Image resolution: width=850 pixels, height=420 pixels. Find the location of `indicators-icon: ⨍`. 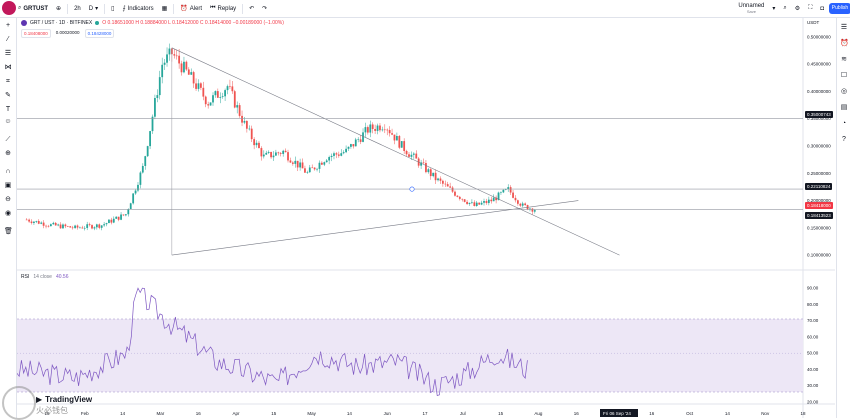

indicators-icon: ⨍ is located at coordinates (124, 9).